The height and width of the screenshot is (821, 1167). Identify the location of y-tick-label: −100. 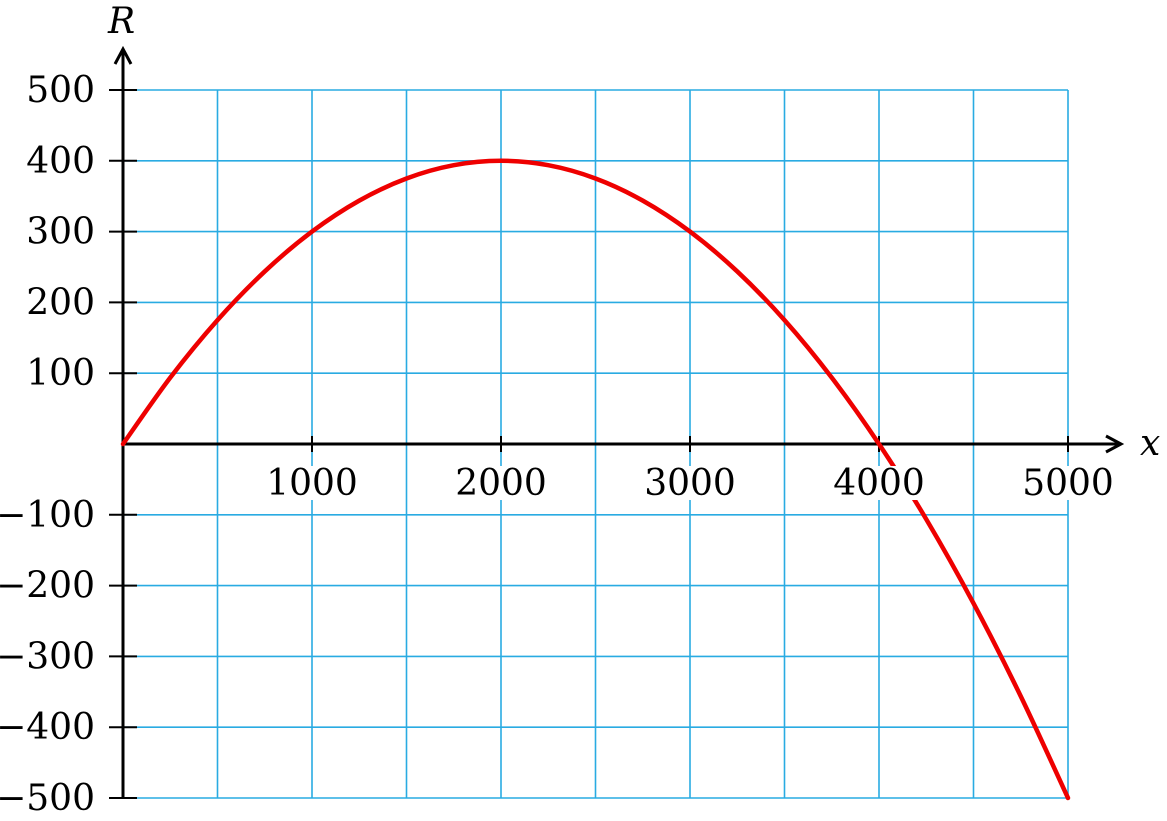
(47, 515).